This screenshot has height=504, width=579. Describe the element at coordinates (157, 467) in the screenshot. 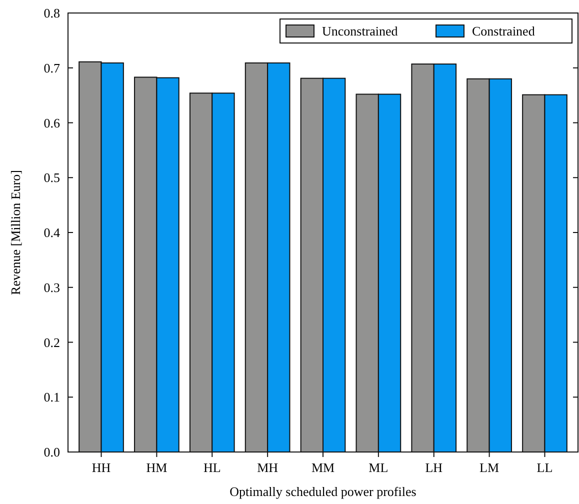

I see `x-tick-label: HM` at that location.